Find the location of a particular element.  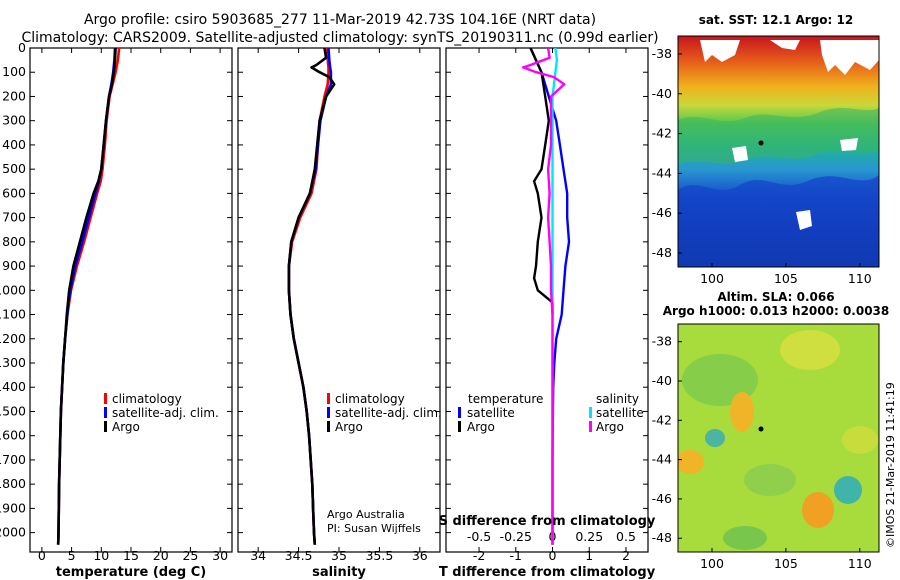

x-tick-label: -1 is located at coordinates (516, 555).